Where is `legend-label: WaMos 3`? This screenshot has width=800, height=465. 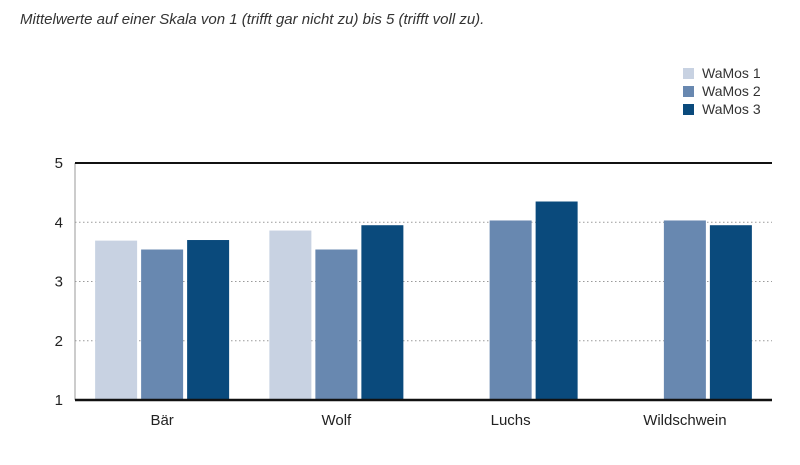
legend-label: WaMos 3 is located at coordinates (731, 109).